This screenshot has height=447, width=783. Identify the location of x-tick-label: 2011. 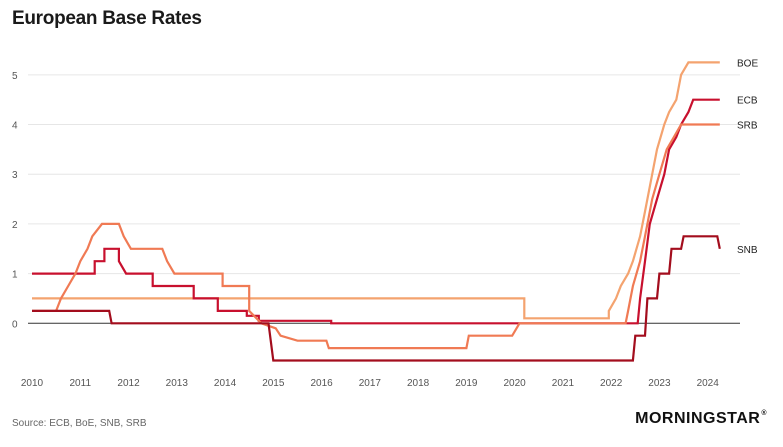
(81, 383).